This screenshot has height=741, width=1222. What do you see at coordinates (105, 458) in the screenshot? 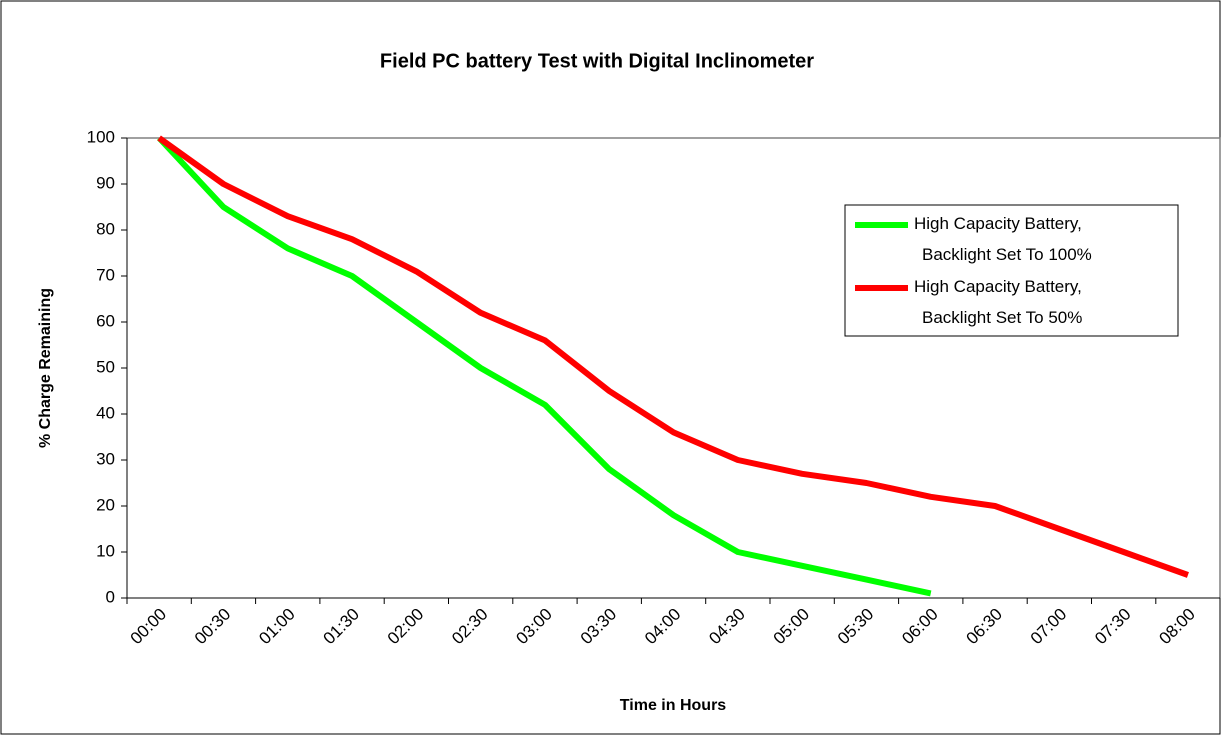
I see `y-tick-label: 30` at bounding box center [105, 458].